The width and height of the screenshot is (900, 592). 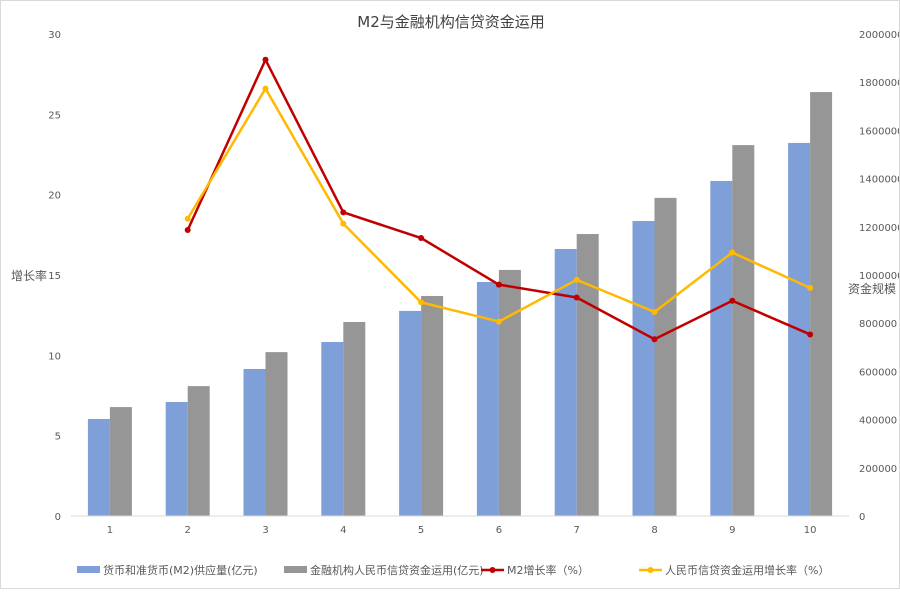 I want to click on legend-label: 货币和准货币(M2)供应量(亿元), so click(x=180, y=570).